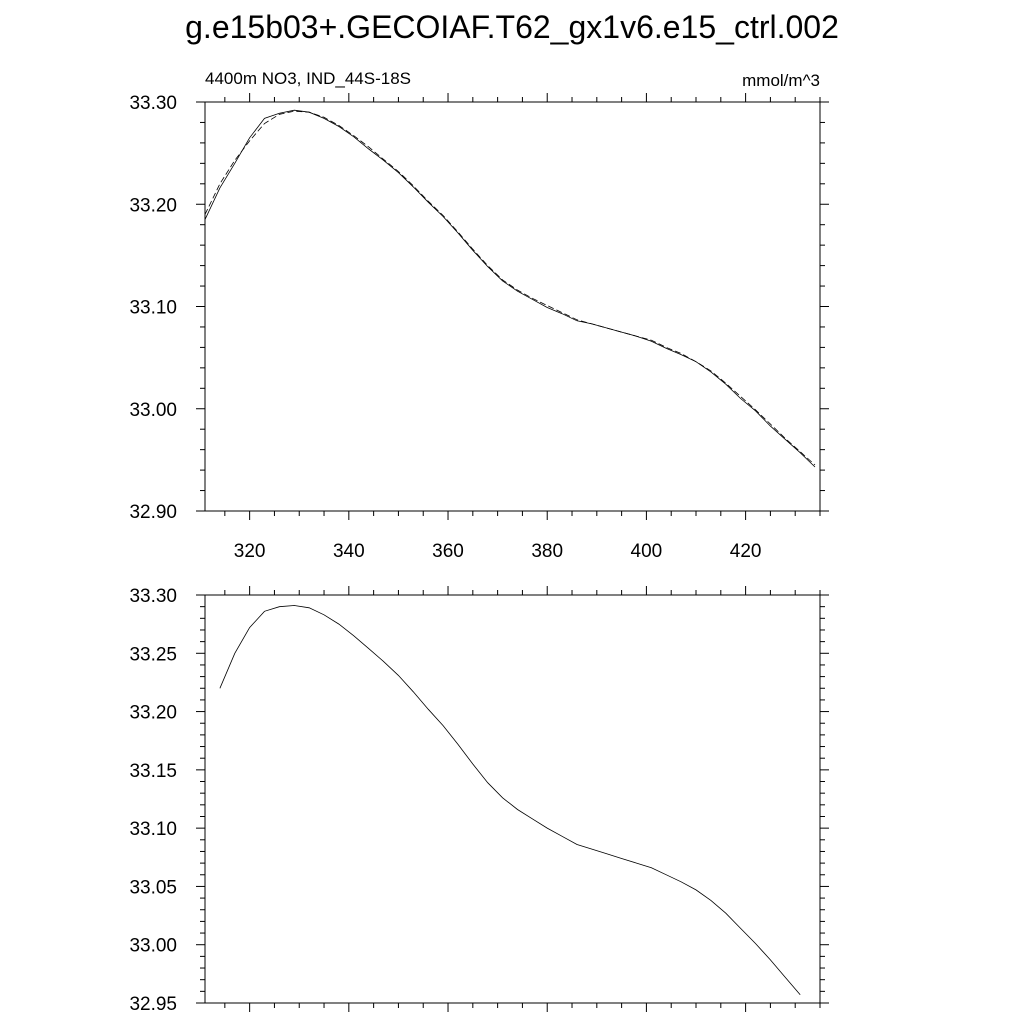 The height and width of the screenshot is (1024, 1024). I want to click on top-panel-y-tick-label: 33.20, so click(153, 205).